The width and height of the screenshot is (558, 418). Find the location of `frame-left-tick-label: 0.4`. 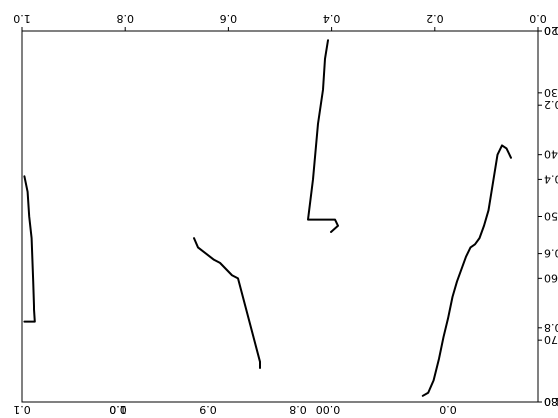

frame-left-tick-label: 0.4 is located at coordinates (551, 178).